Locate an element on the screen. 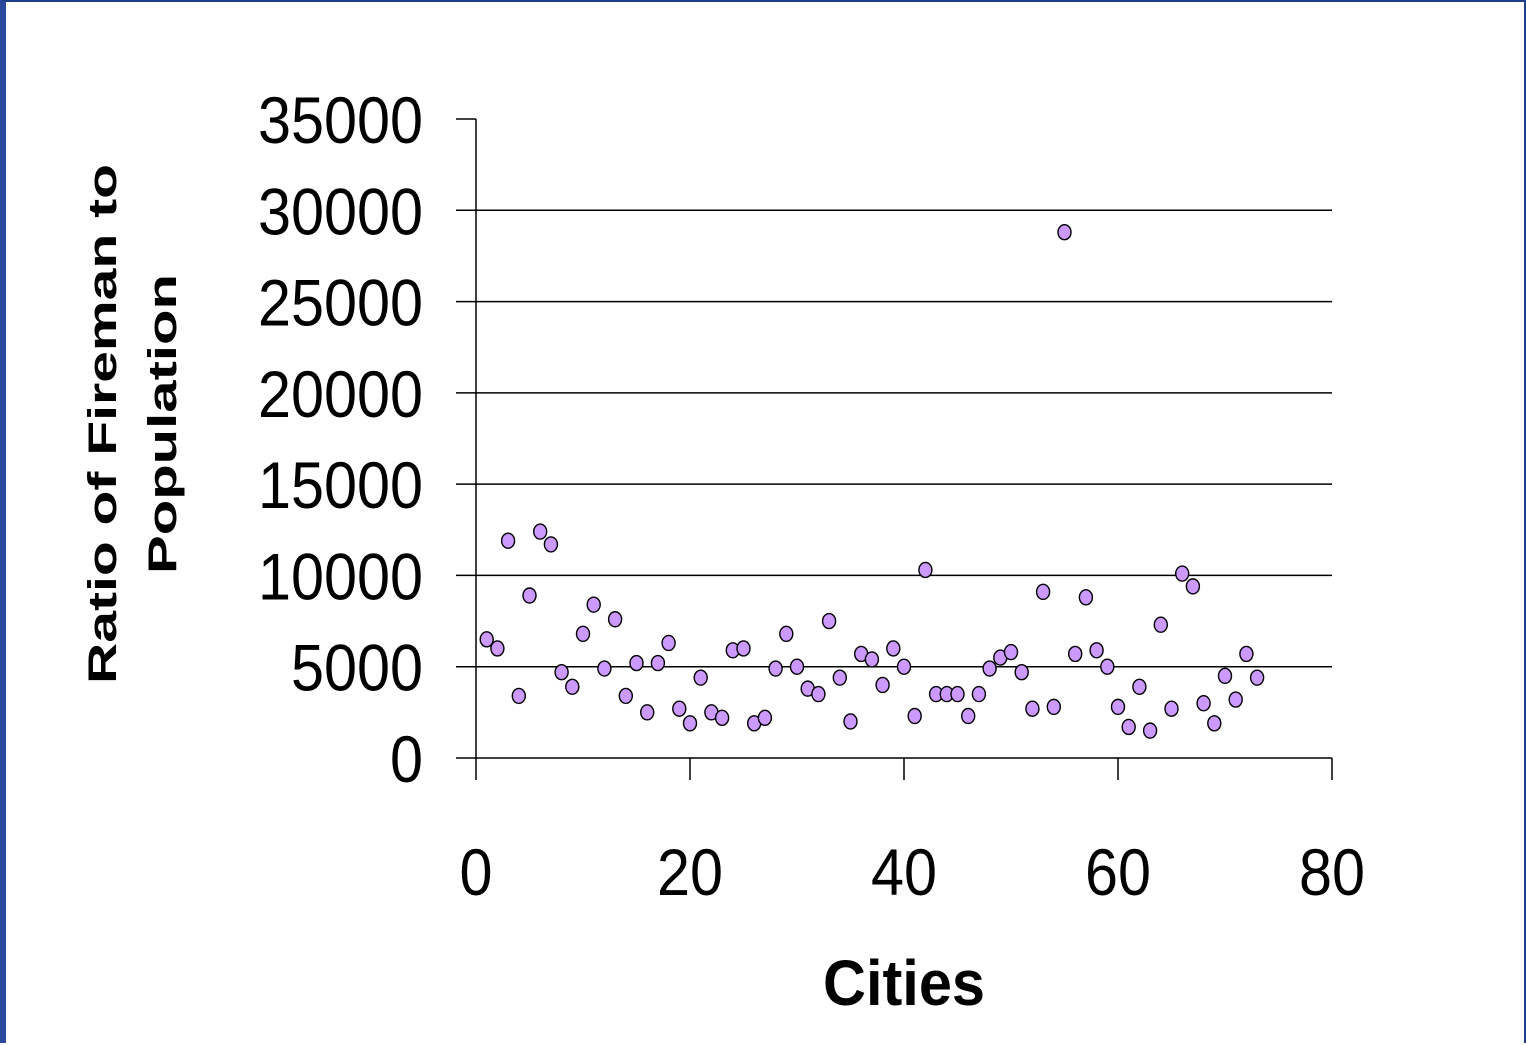 The height and width of the screenshot is (1045, 1526). x-tick-label: 0 is located at coordinates (476, 872).